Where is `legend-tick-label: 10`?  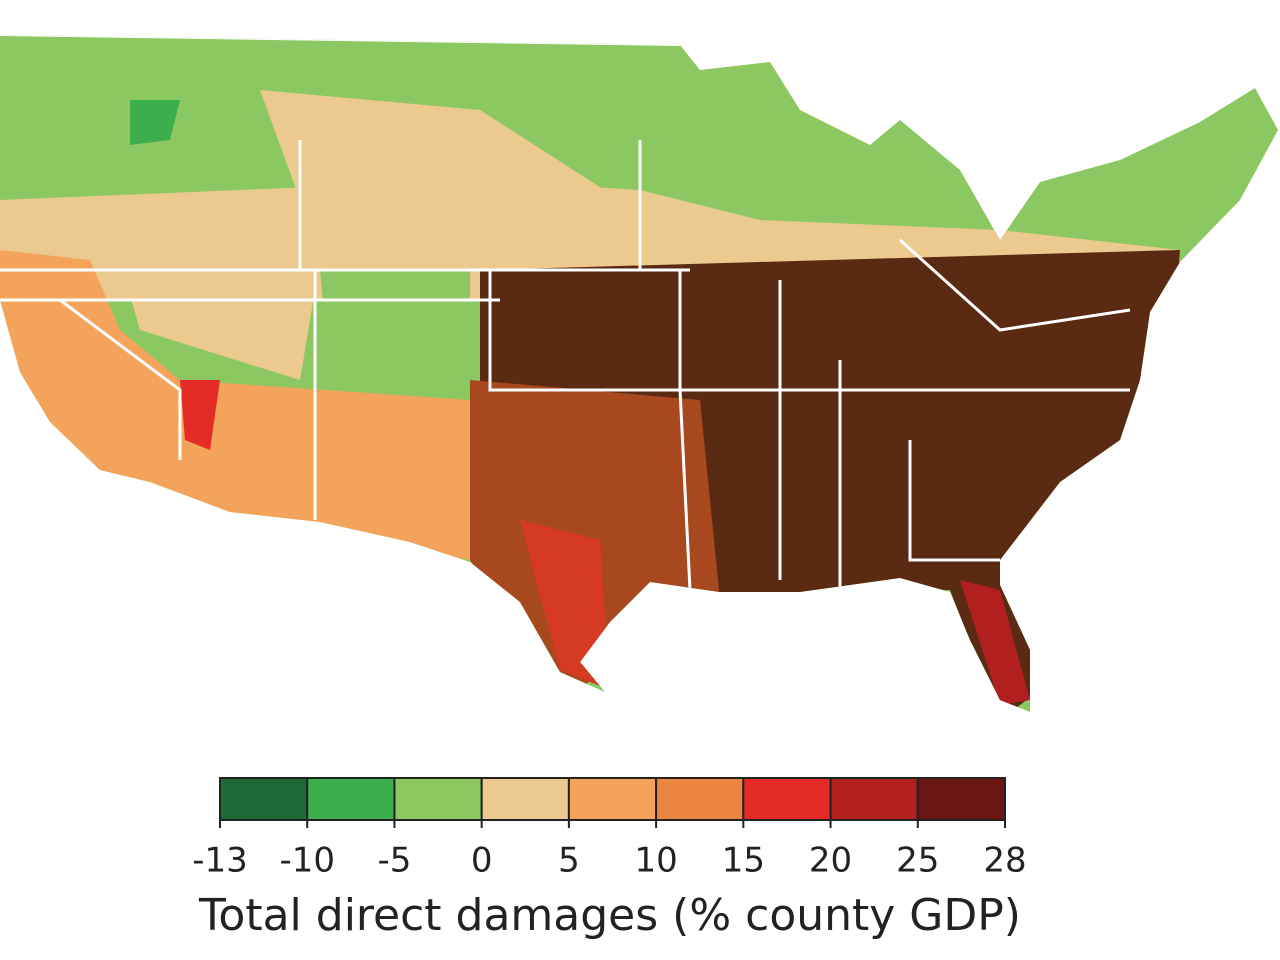 legend-tick-label: 10 is located at coordinates (655, 861).